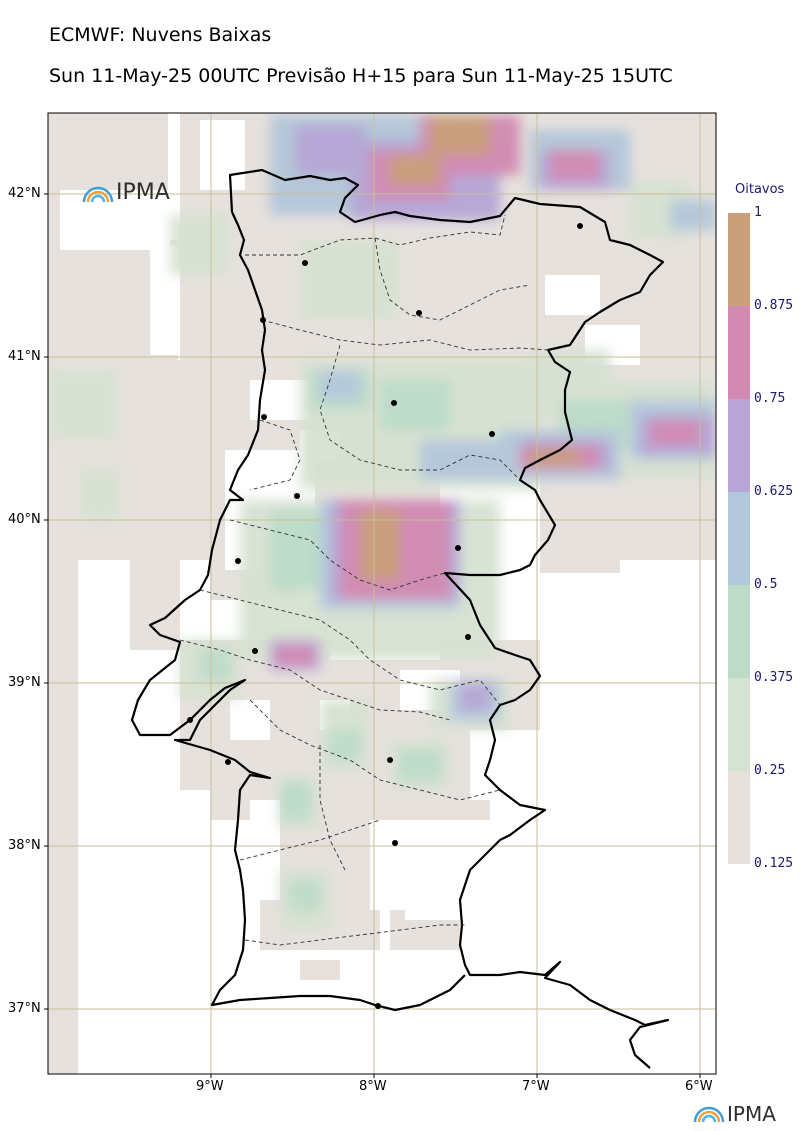  I want to click on lat-label: 41°N, so click(24, 356).